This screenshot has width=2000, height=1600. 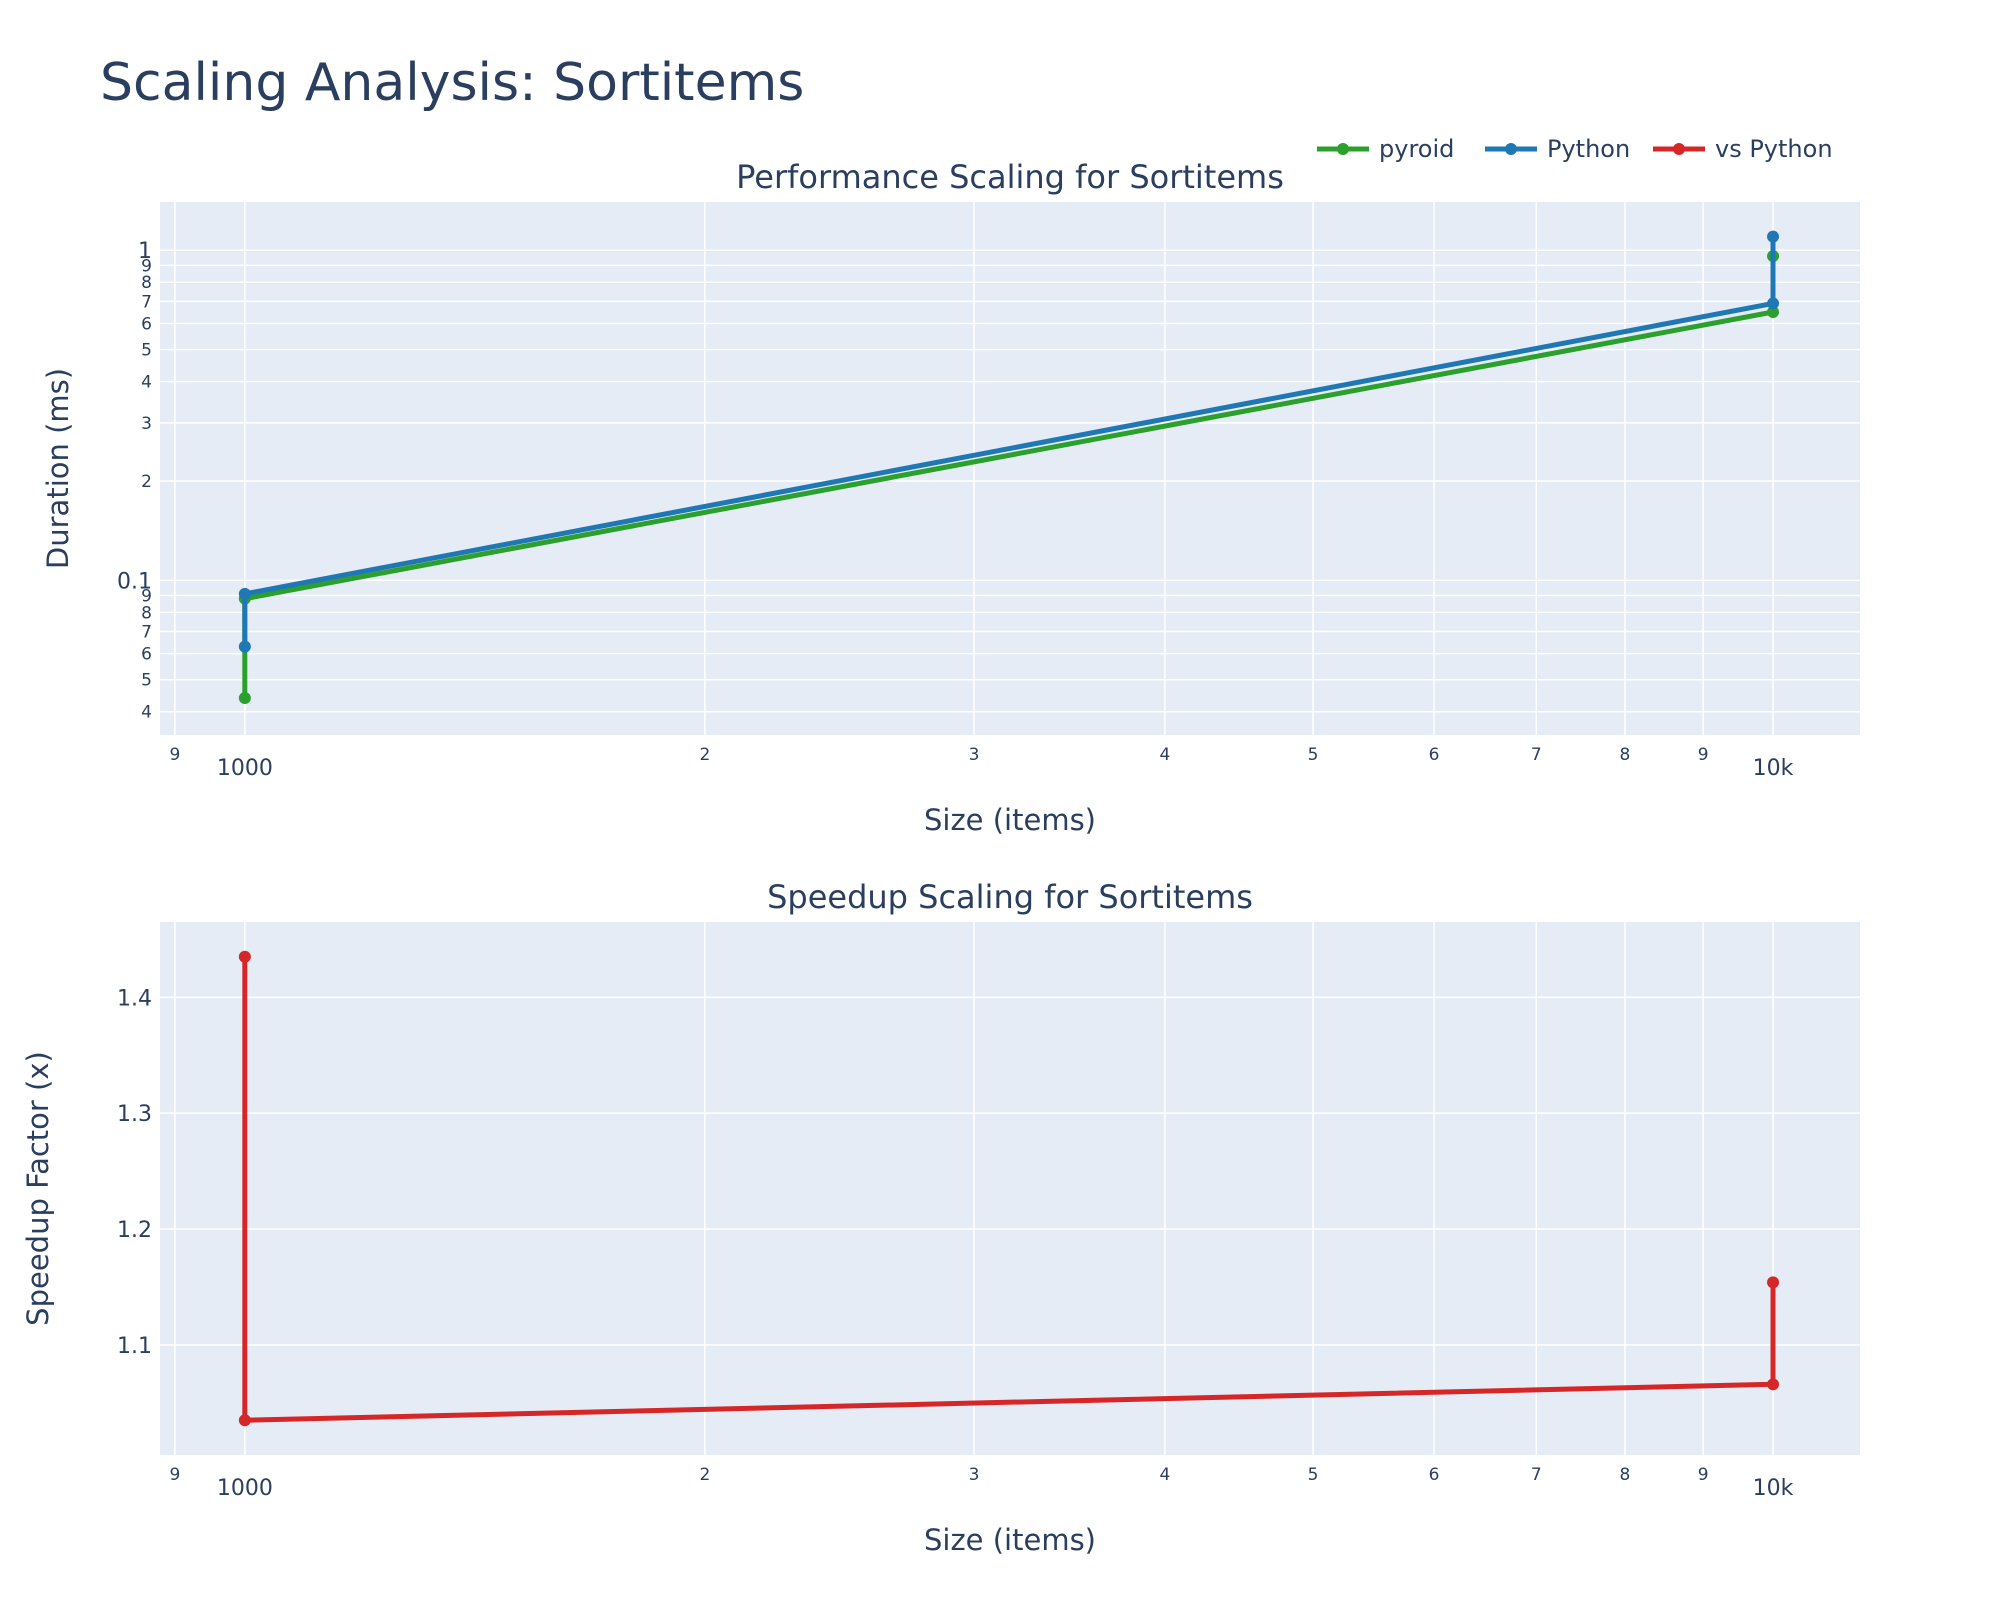 I want to click on legend-label: Python, so click(x=1588, y=149).